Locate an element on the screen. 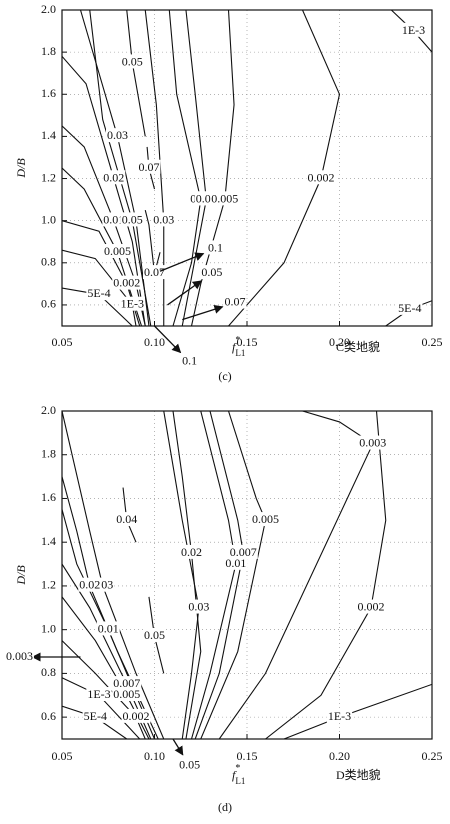 This screenshot has width=450, height=824. y-tick-label: 1.8 is located at coordinates (48, 453).